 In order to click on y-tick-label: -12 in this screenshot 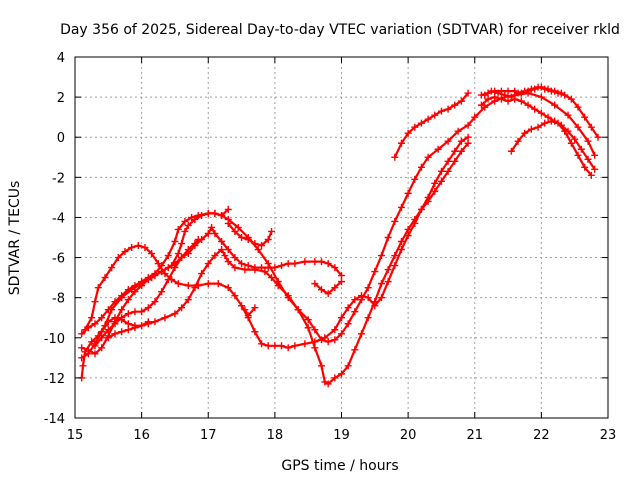, I will do `click(54, 379)`.